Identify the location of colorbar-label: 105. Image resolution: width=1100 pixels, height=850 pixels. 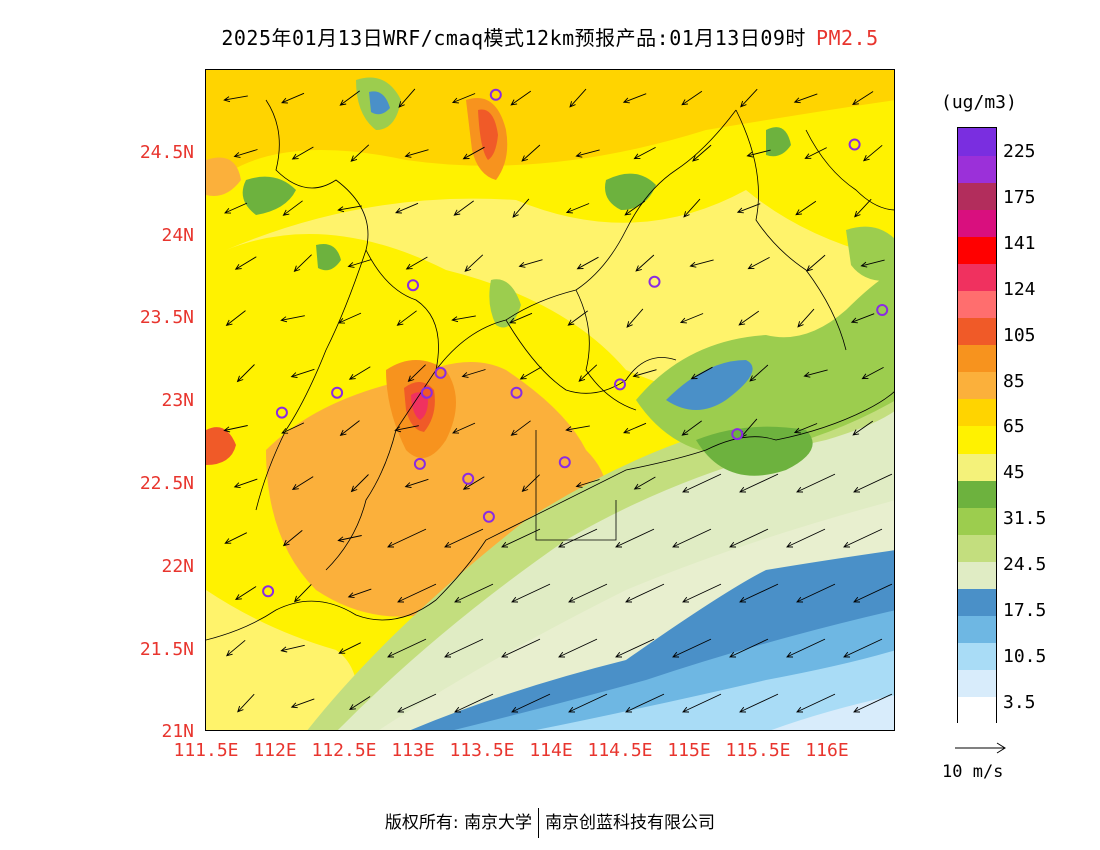
(1019, 335).